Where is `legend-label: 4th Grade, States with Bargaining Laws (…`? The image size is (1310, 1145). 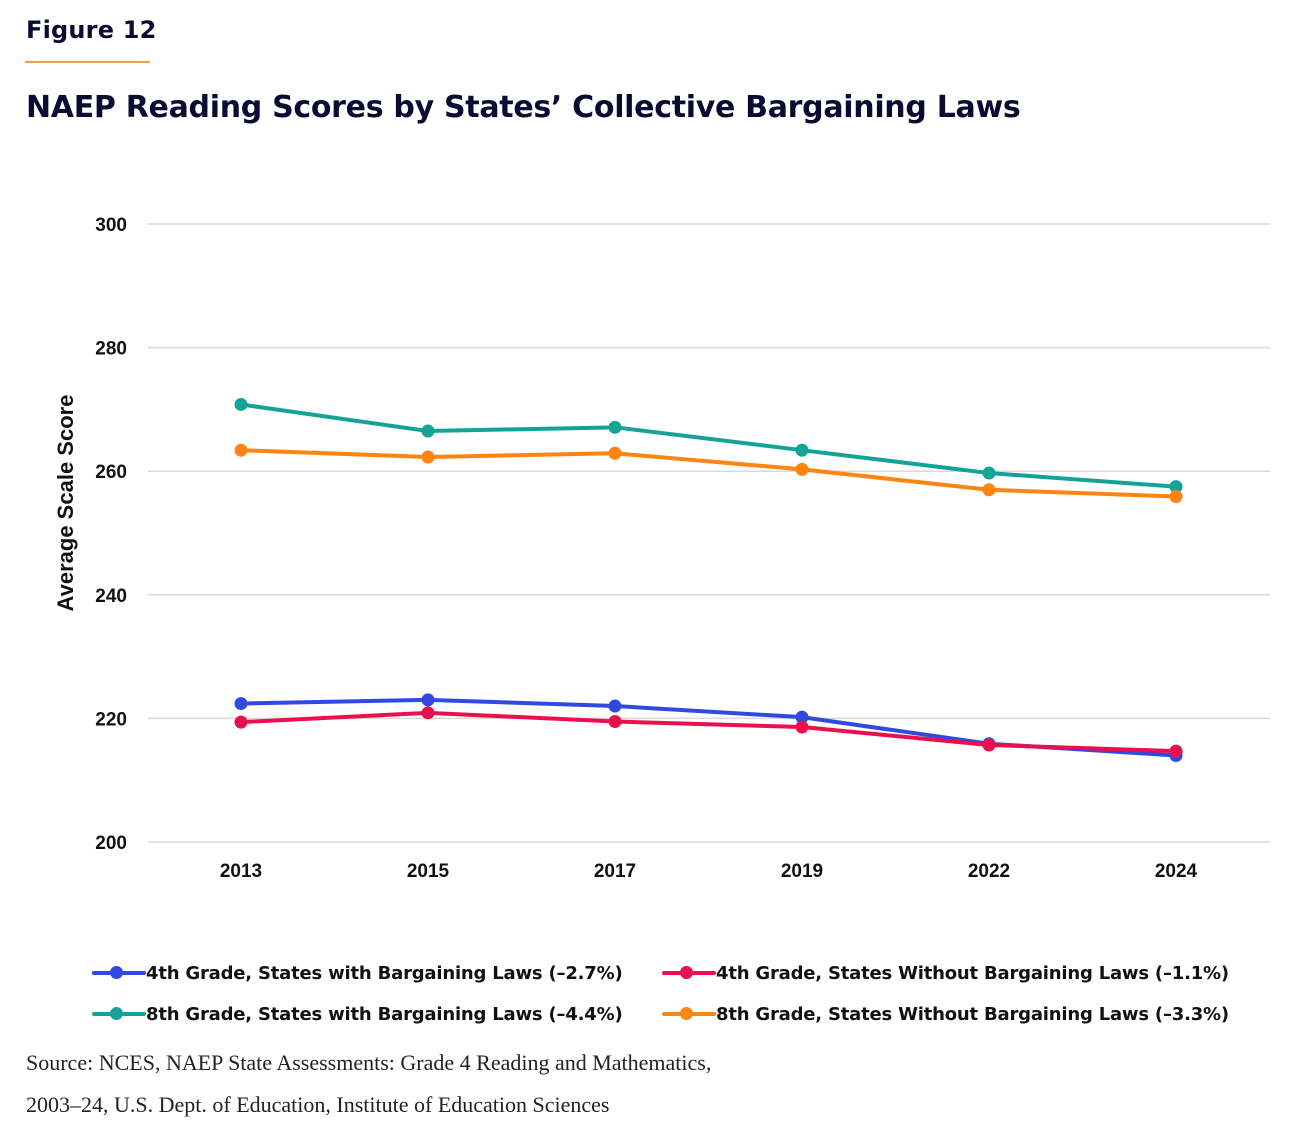
legend-label: 4th Grade, States with Bargaining Laws (… is located at coordinates (384, 973).